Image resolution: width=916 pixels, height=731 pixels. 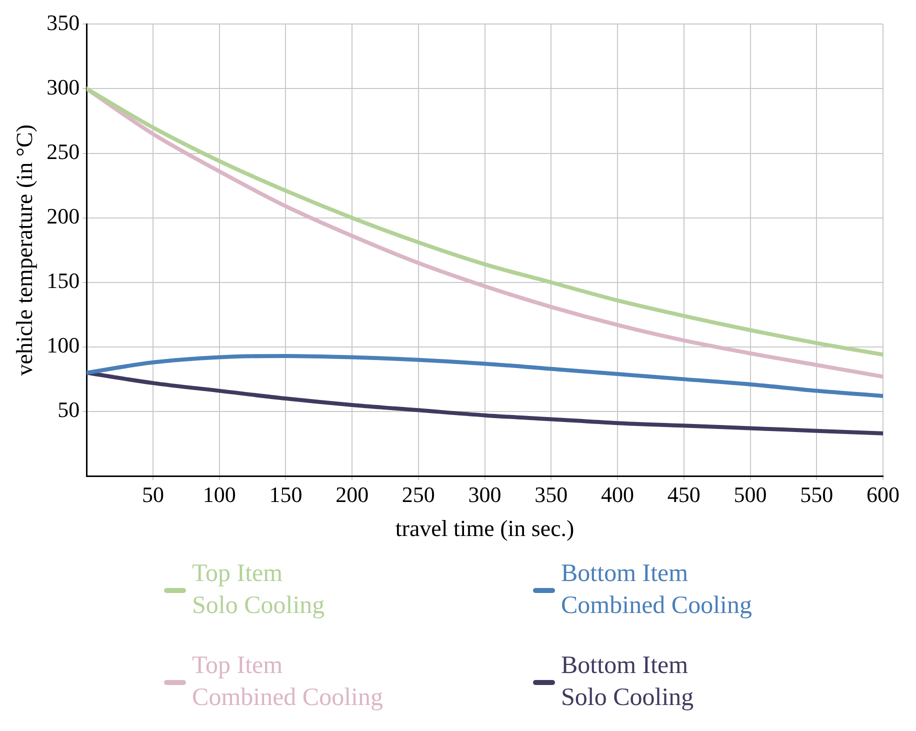 What do you see at coordinates (24, 250) in the screenshot?
I see `y-axis-title: vehicle temperature (in °C)` at bounding box center [24, 250].